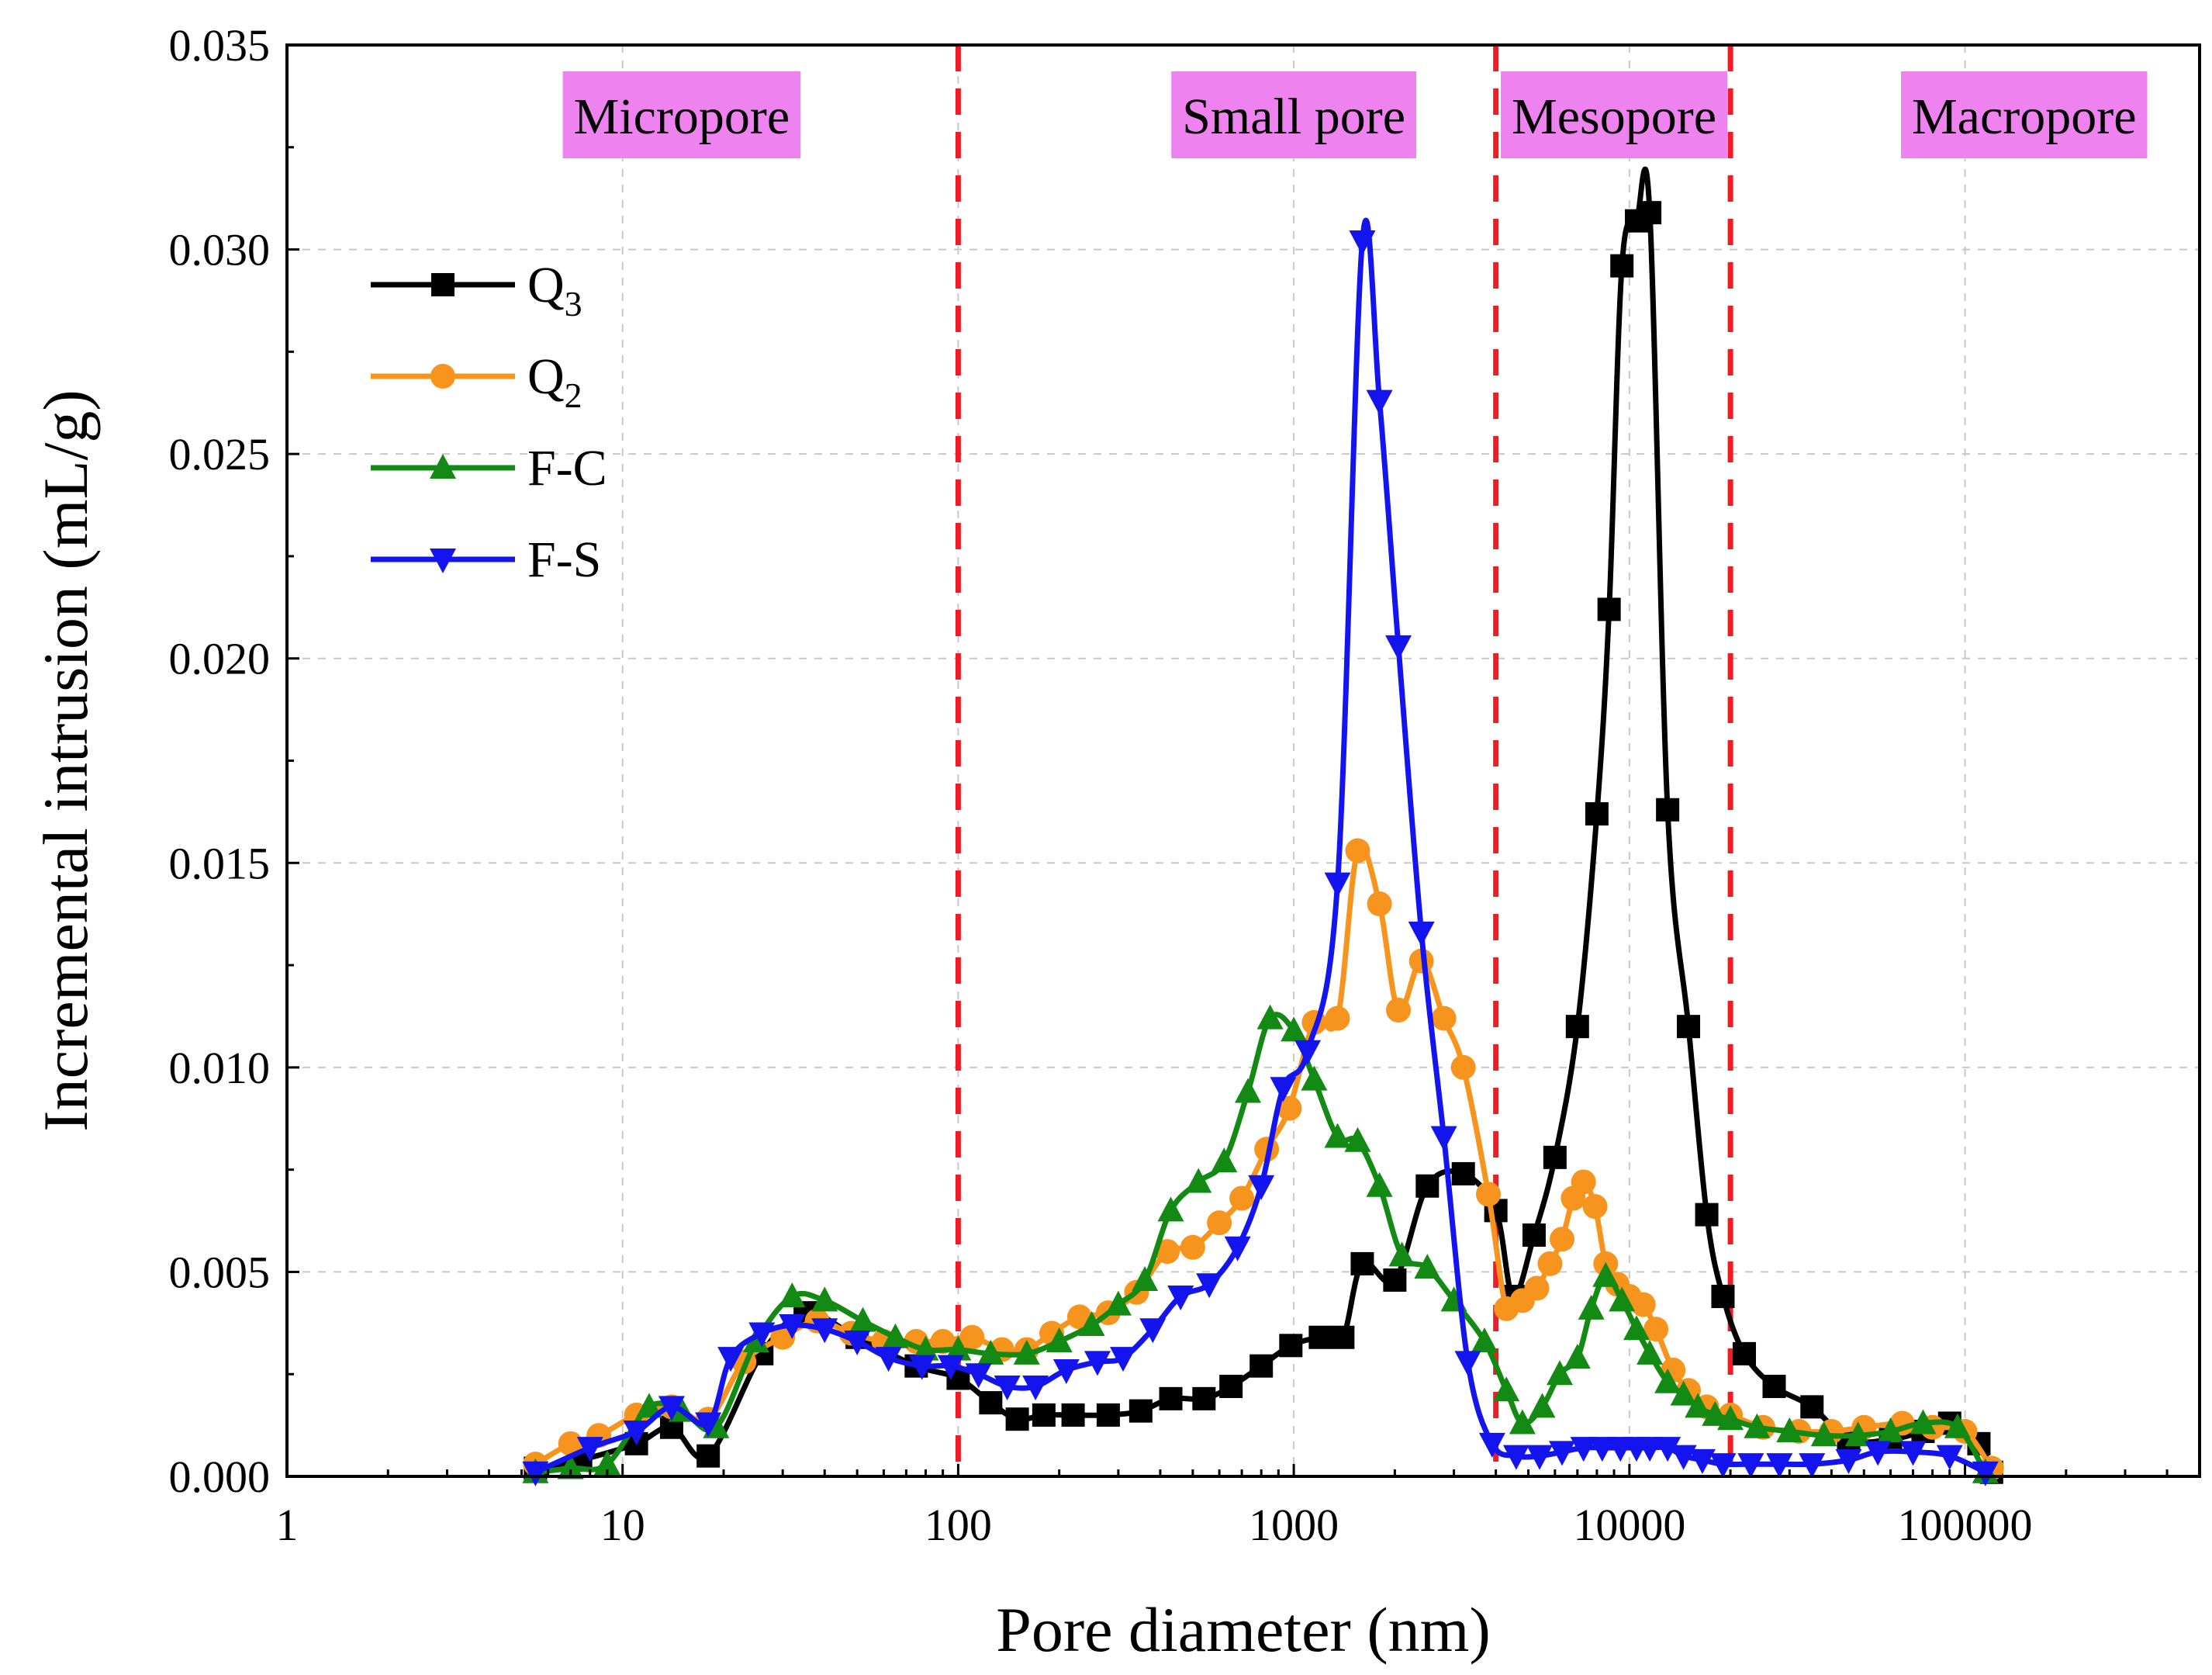 Image resolution: width=2212 pixels, height=1675 pixels. Describe the element at coordinates (546, 376) in the screenshot. I see `legend-label-main: Q` at that location.